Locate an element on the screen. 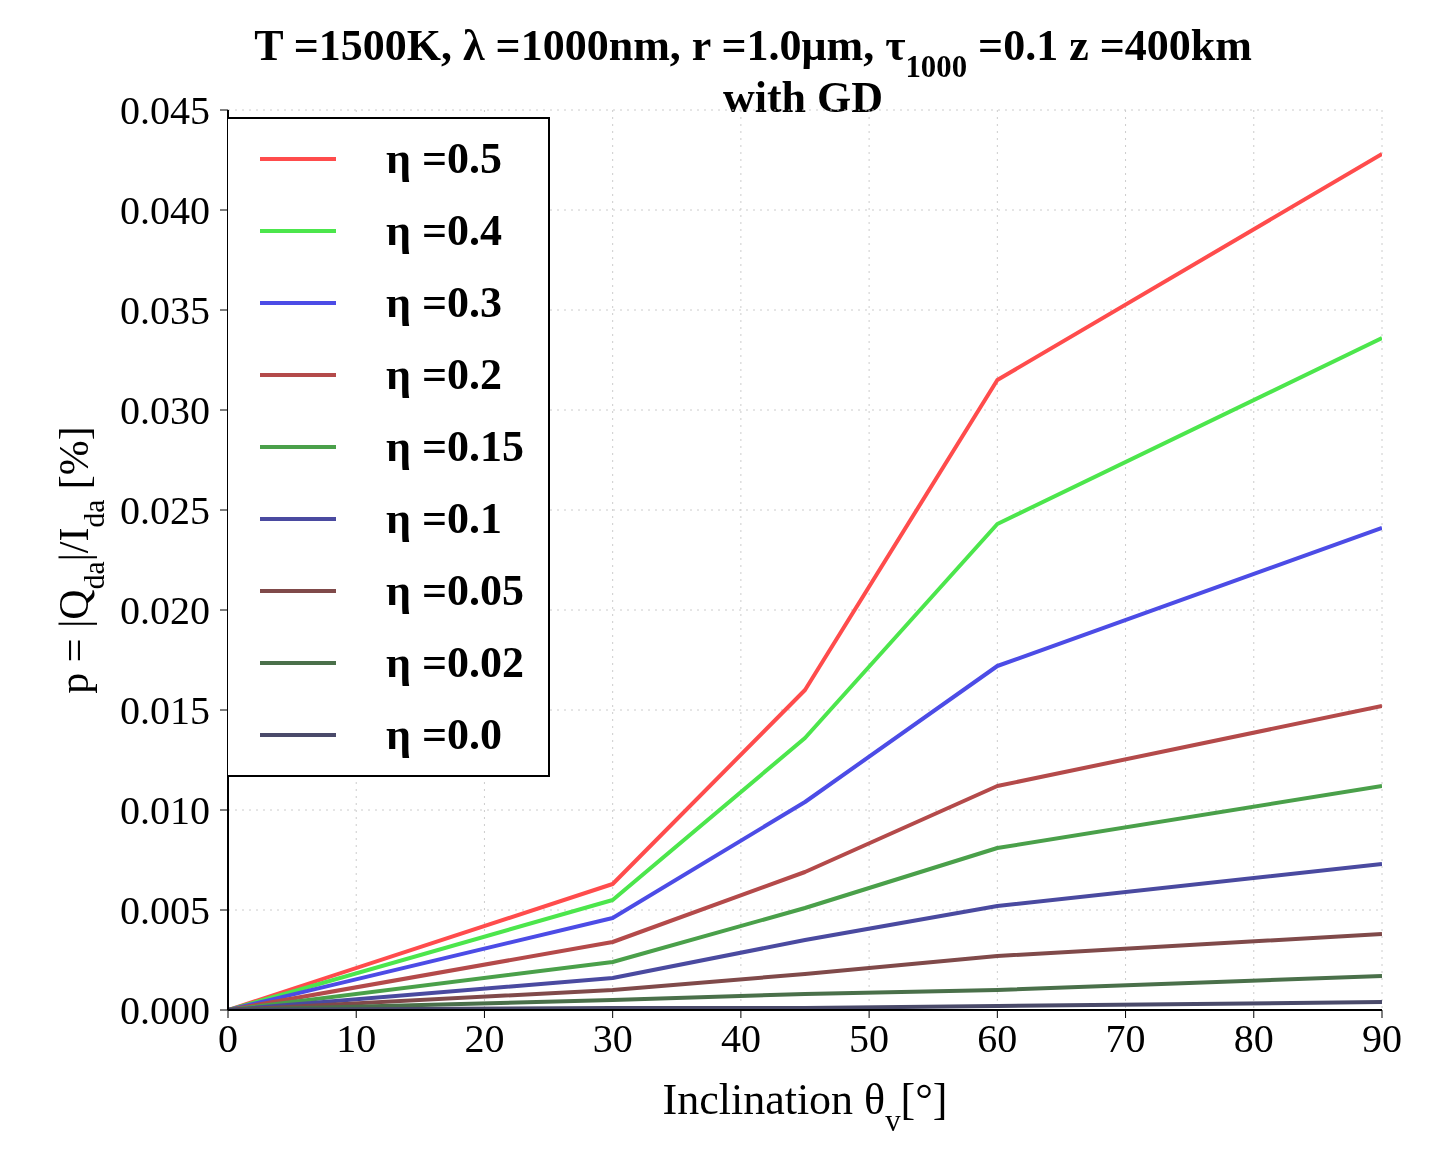  legend-label: η =0.05 is located at coordinates (455, 590).